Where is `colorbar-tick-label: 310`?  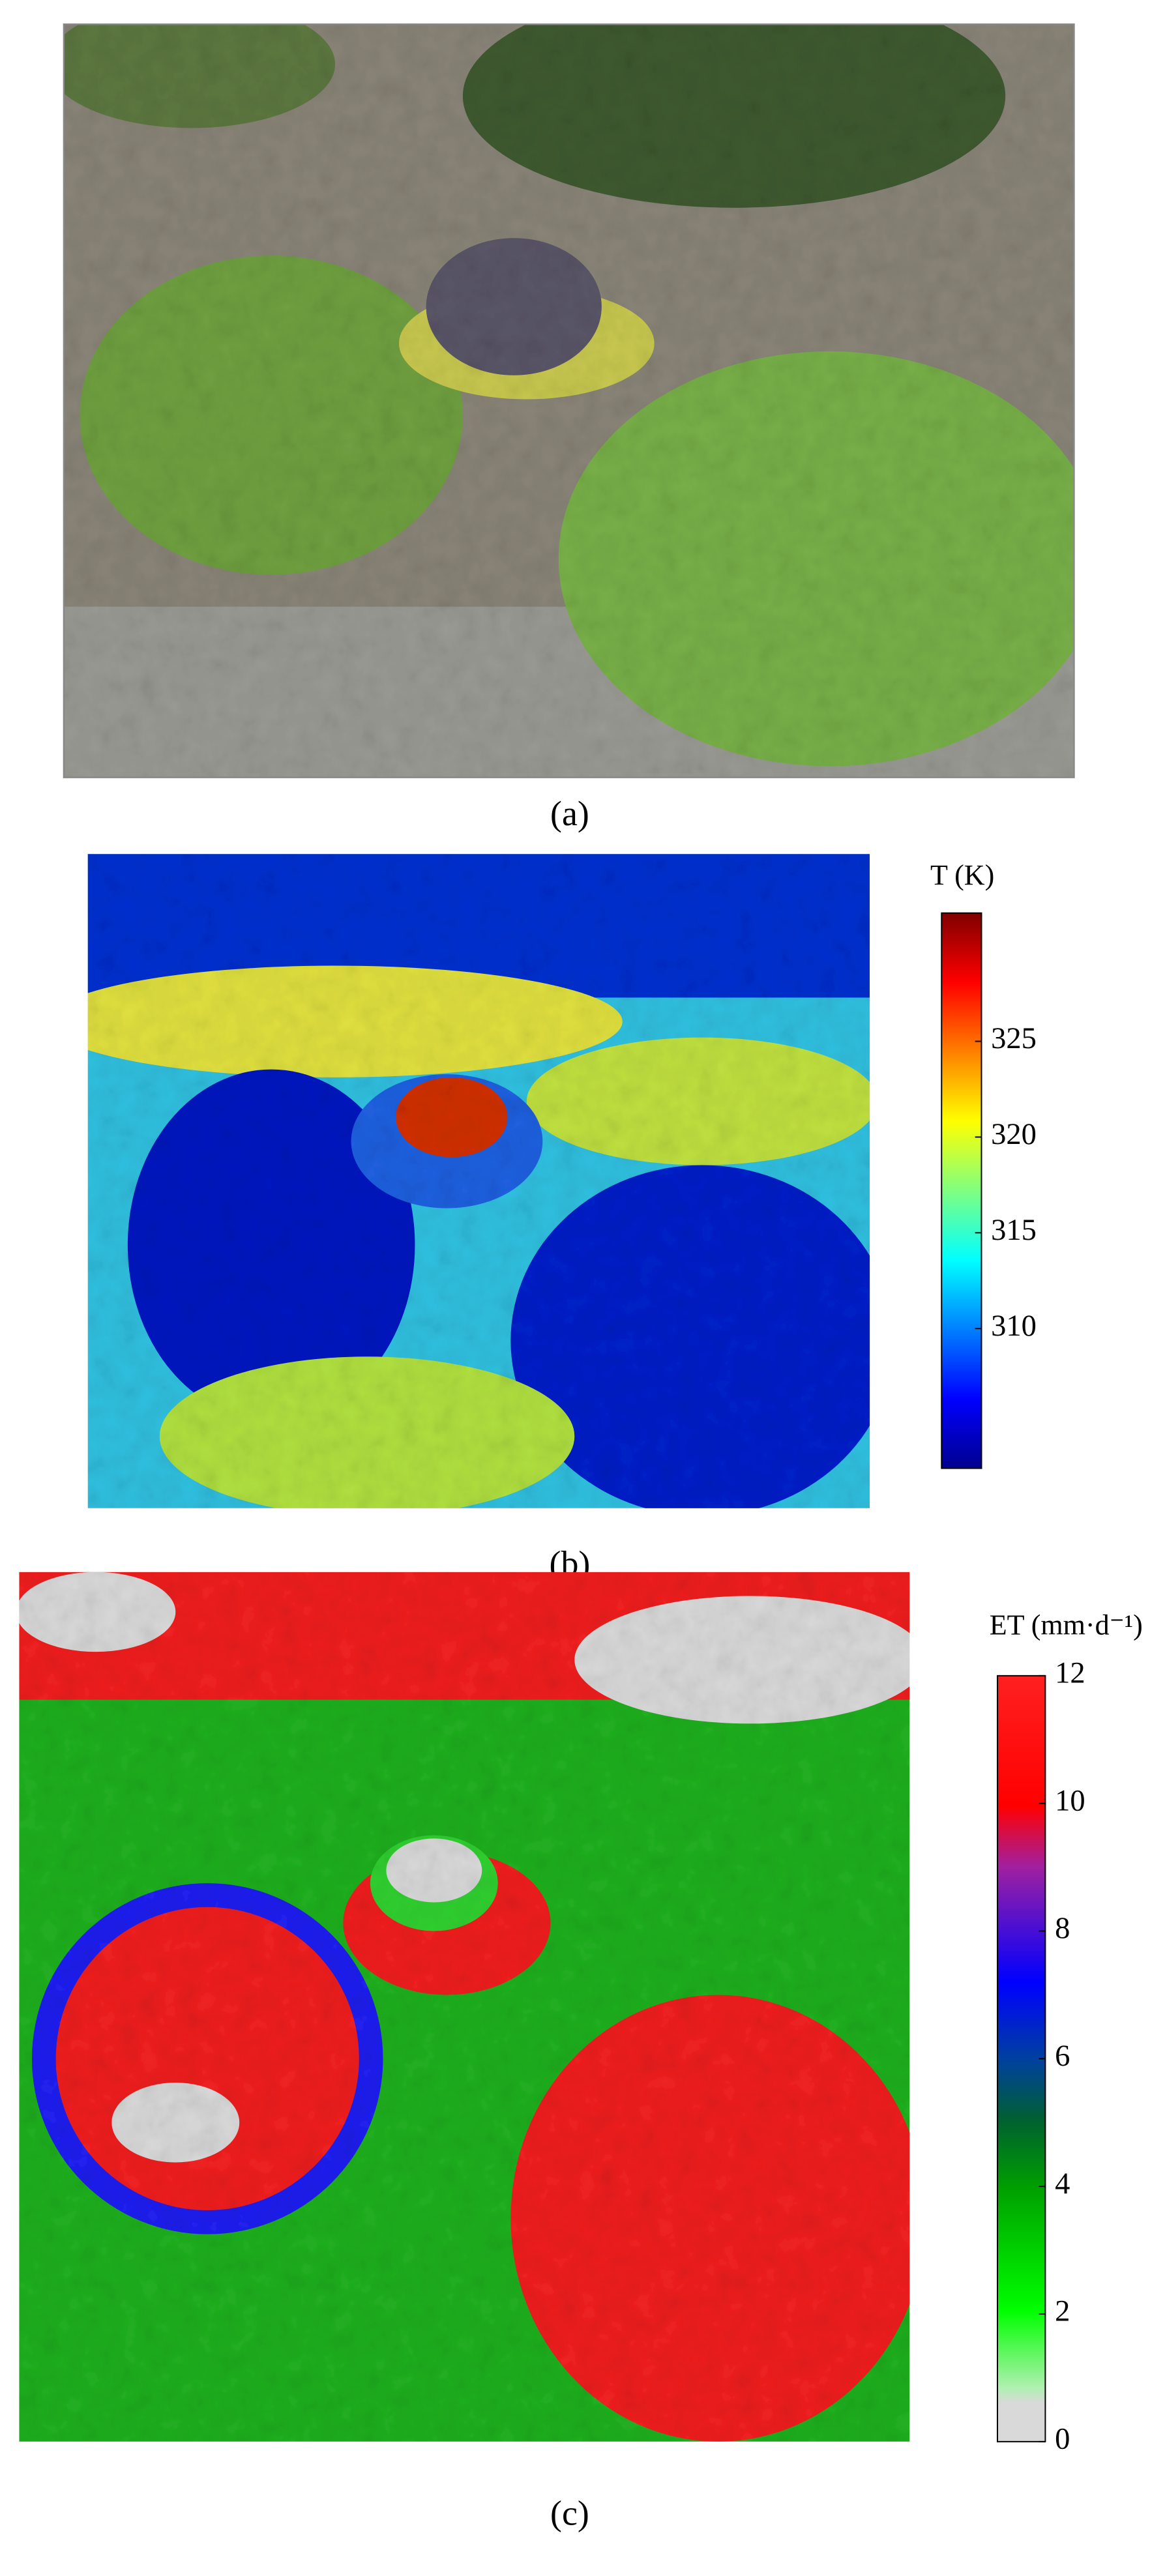 colorbar-tick-label: 310 is located at coordinates (1014, 1326).